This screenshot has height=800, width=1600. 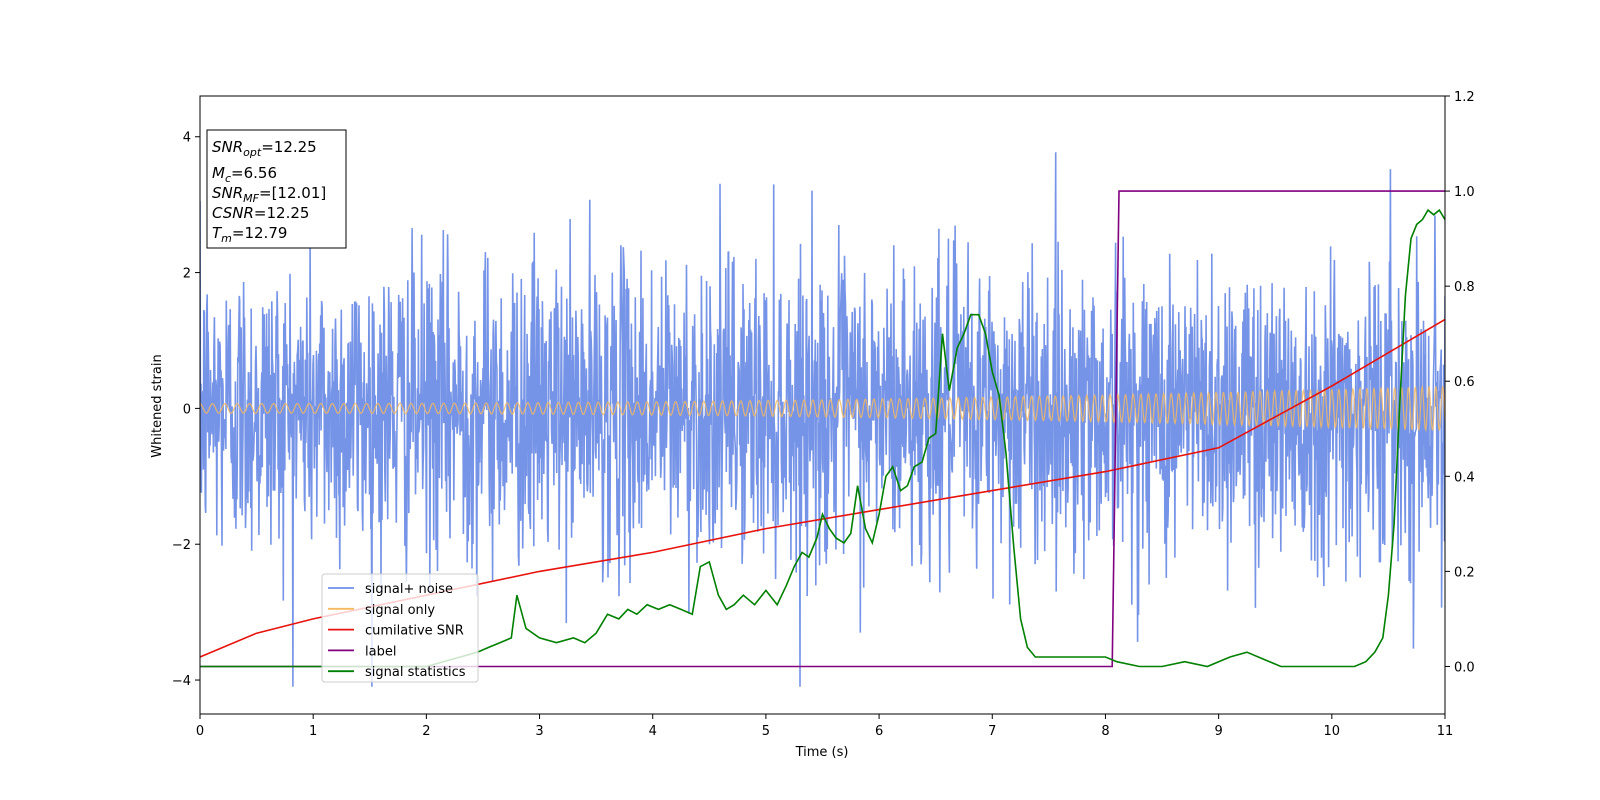 I want to click on x-tick-label: 1, so click(x=313, y=731).